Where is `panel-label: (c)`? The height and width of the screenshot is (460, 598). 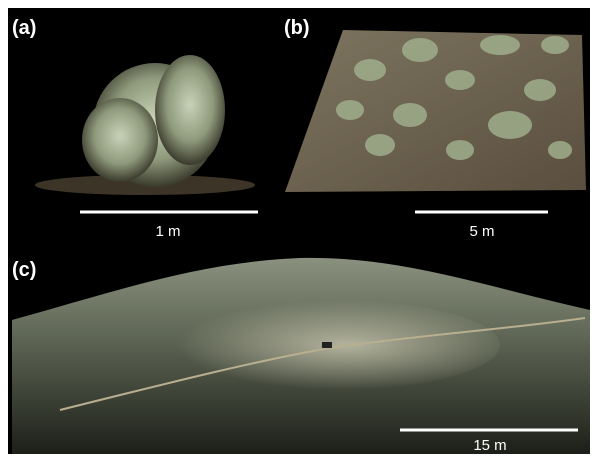 panel-label: (c) is located at coordinates (24, 270).